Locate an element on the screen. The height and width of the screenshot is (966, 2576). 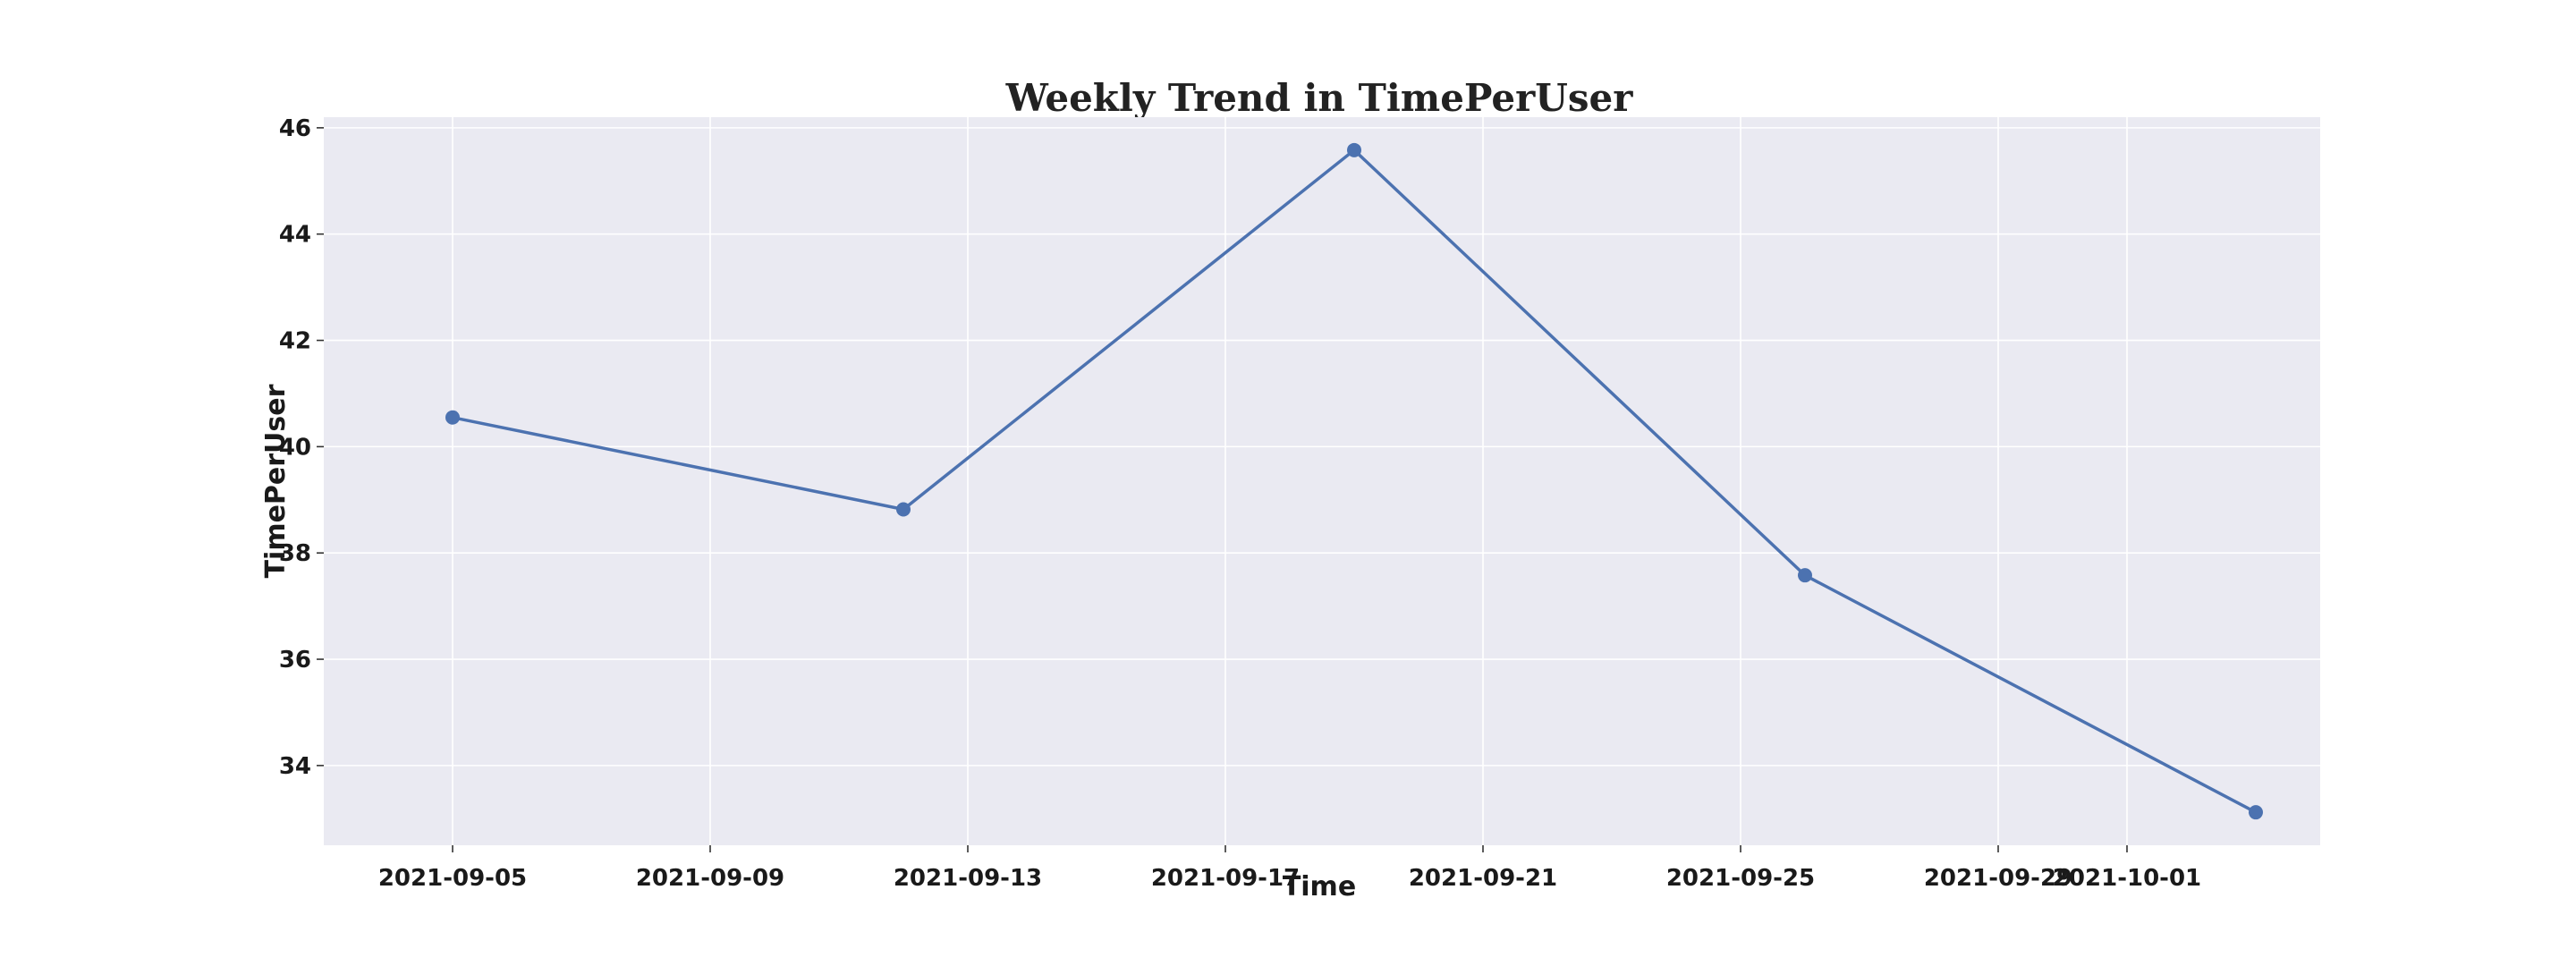
x-tick-label: 2021-09-17 is located at coordinates (1225, 878).